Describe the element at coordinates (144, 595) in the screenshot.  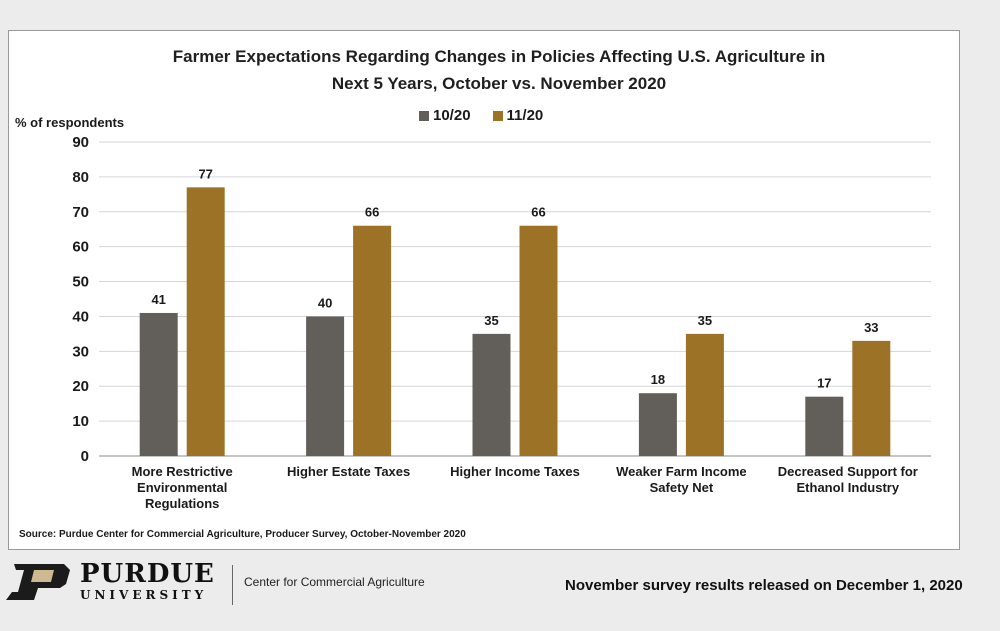
I see `logo-sub: UNIVERSITY` at that location.